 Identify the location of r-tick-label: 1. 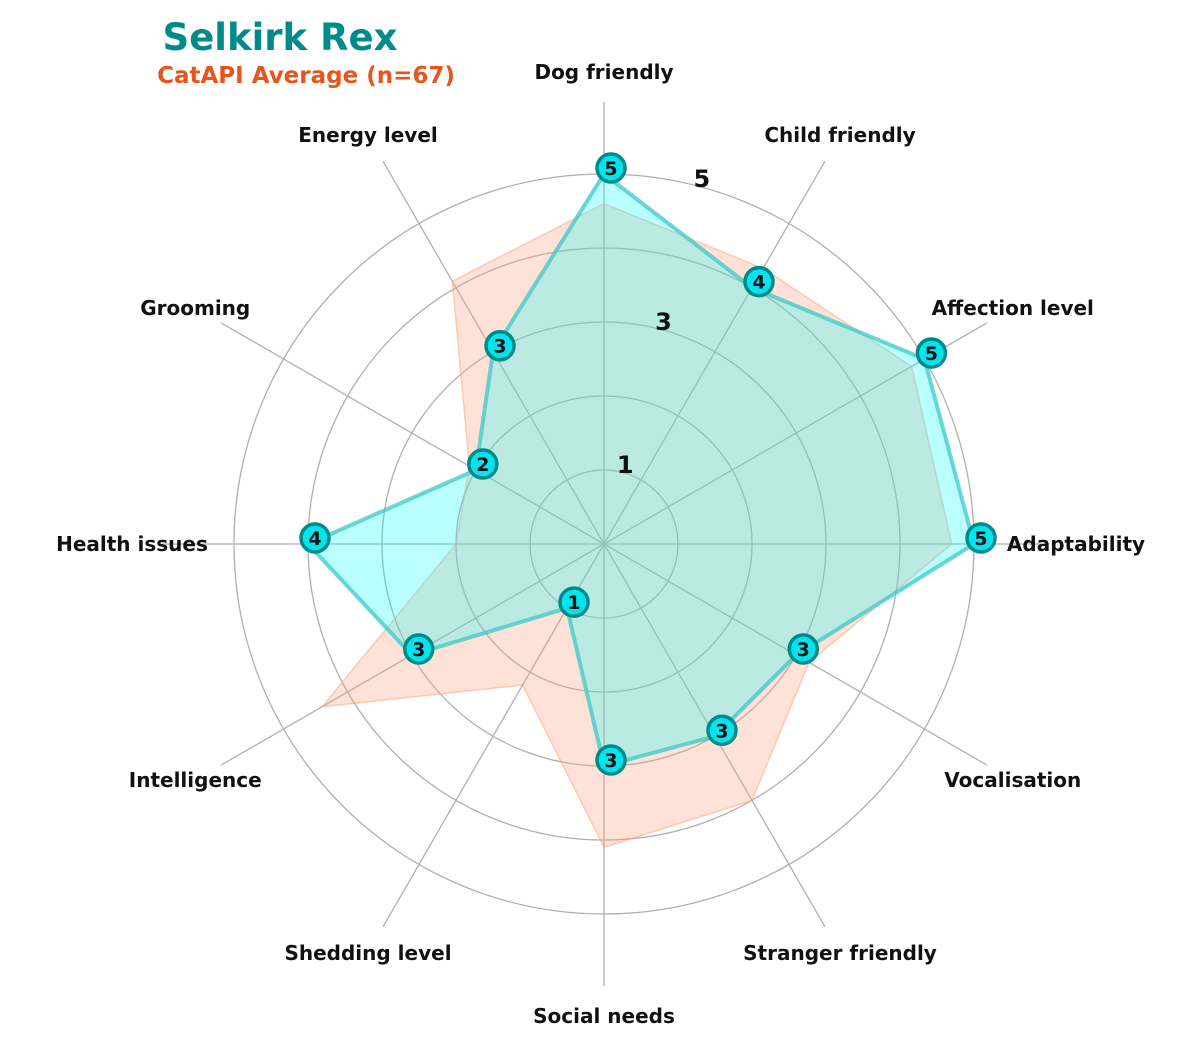
(625, 465).